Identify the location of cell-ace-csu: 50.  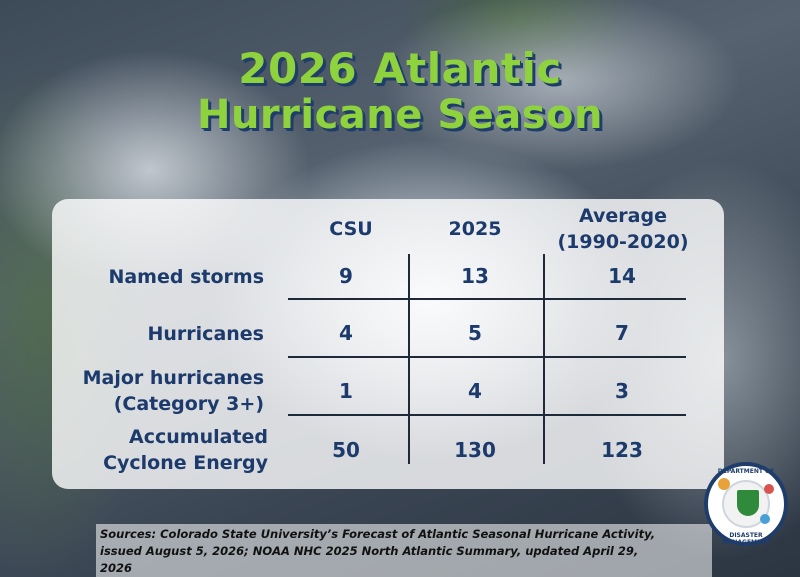
(346, 450).